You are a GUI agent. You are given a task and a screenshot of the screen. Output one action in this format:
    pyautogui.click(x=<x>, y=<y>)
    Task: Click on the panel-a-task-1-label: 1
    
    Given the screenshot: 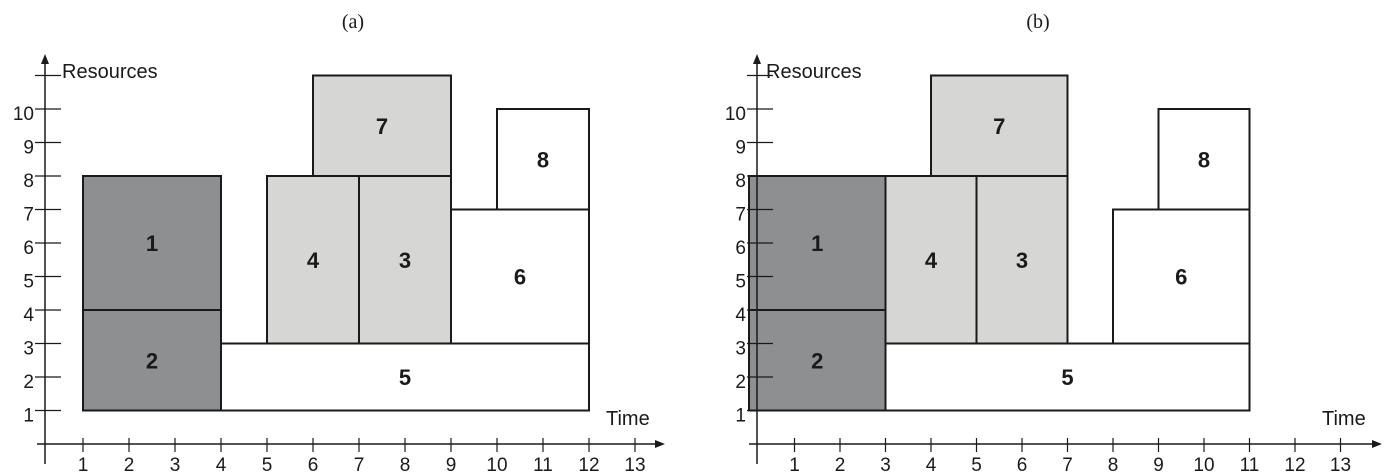 What is the action you would take?
    pyautogui.click(x=152, y=243)
    